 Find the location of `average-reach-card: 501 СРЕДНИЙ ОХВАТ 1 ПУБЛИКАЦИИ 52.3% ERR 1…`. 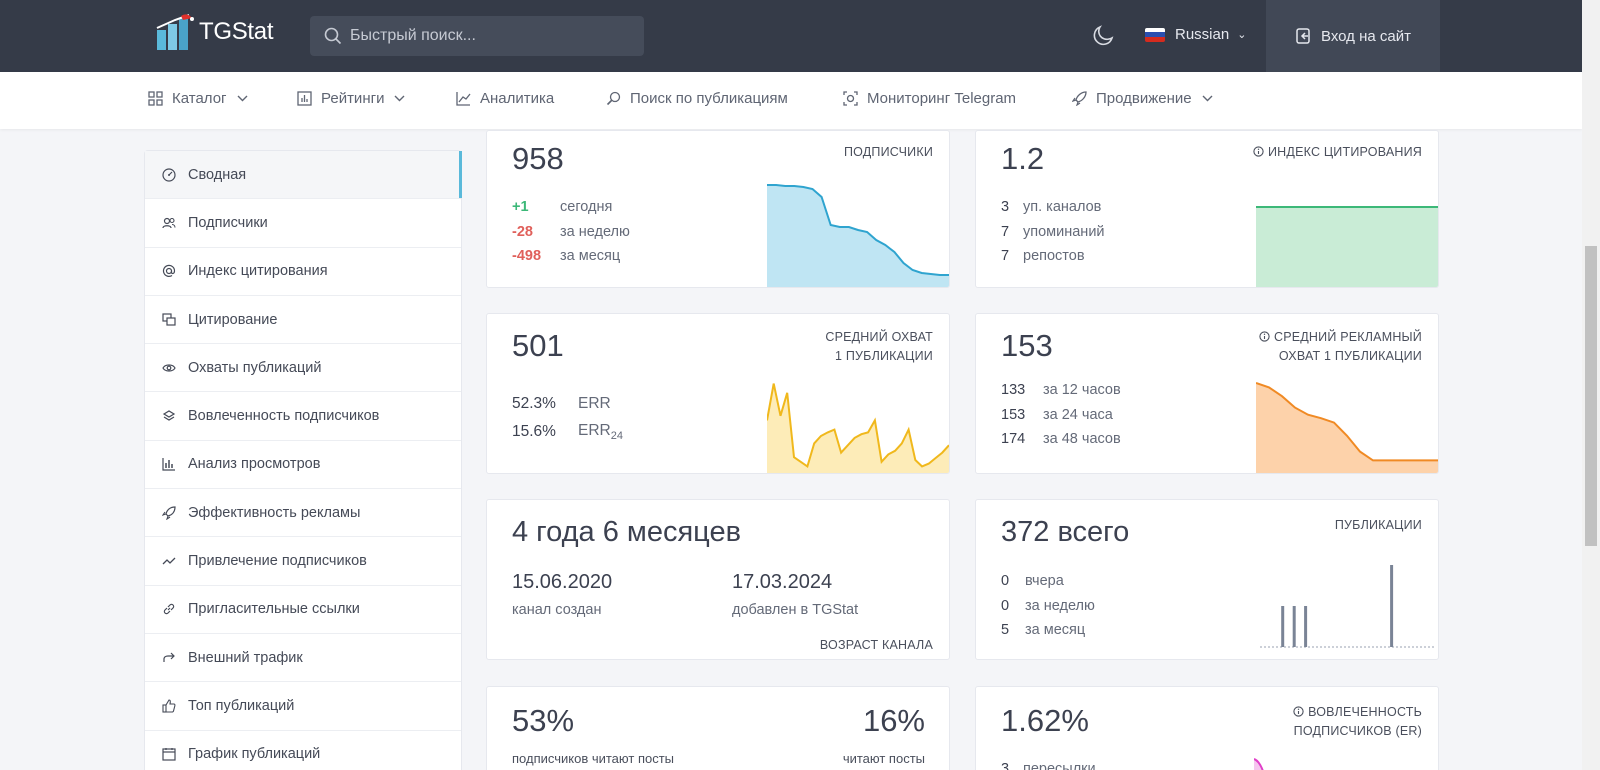

average-reach-card: 501 СРЕДНИЙ ОХВАТ 1 ПУБЛИКАЦИИ 52.3% ERR 1… is located at coordinates (718, 393).